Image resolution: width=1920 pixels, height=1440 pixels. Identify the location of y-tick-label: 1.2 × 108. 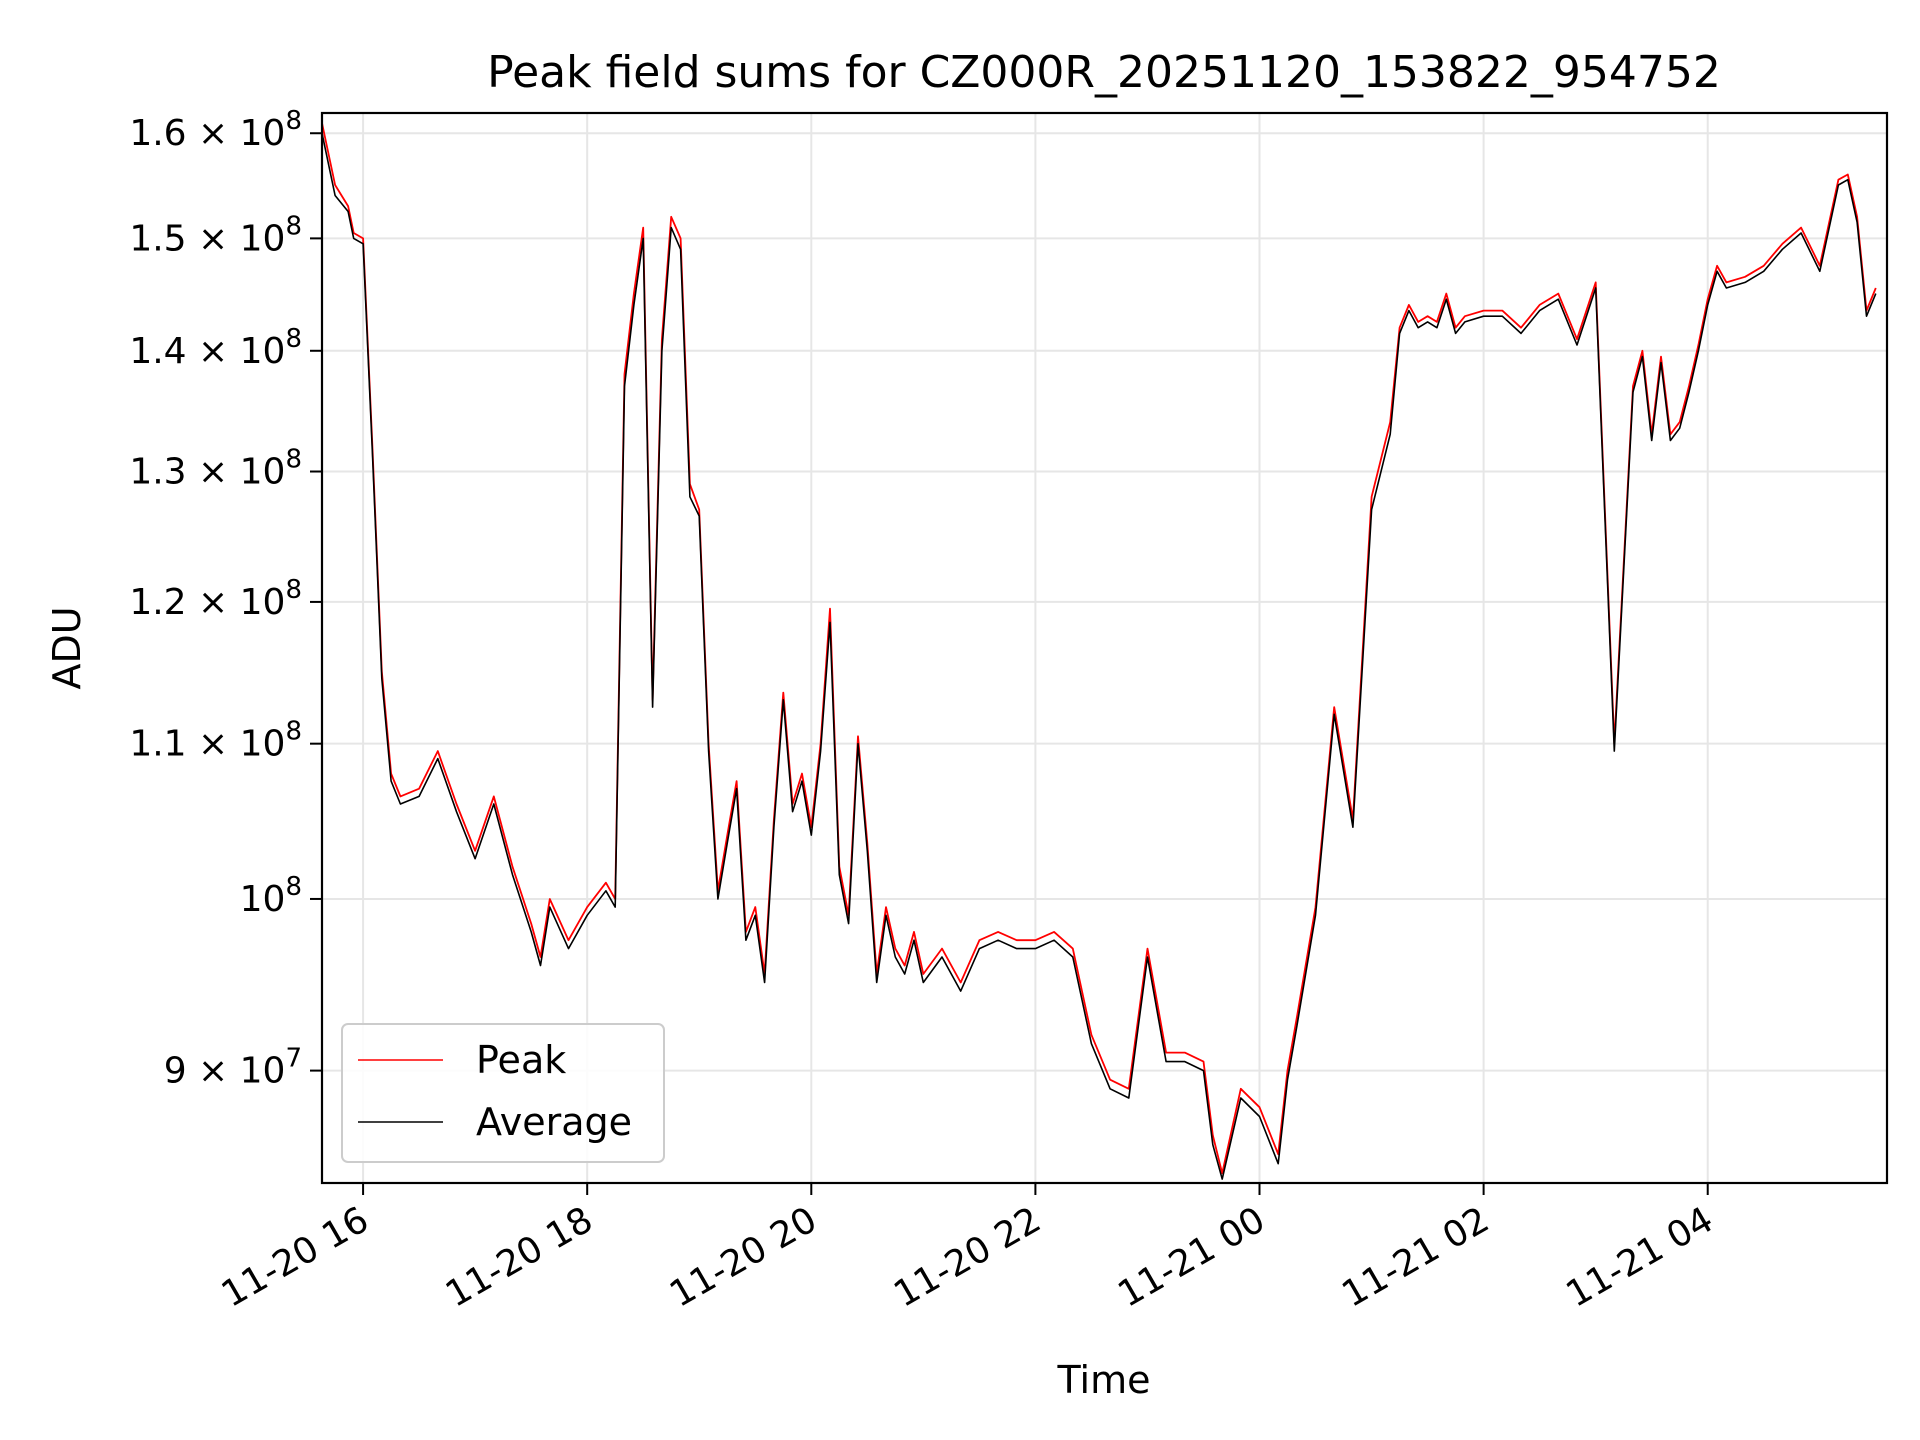
(215, 599).